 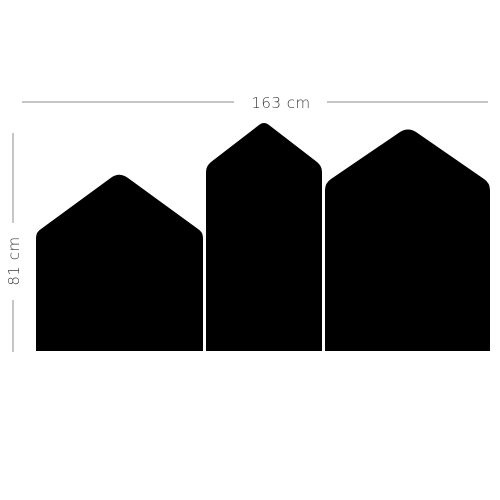 What do you see at coordinates (119, 262) in the screenshot?
I see `house-left` at bounding box center [119, 262].